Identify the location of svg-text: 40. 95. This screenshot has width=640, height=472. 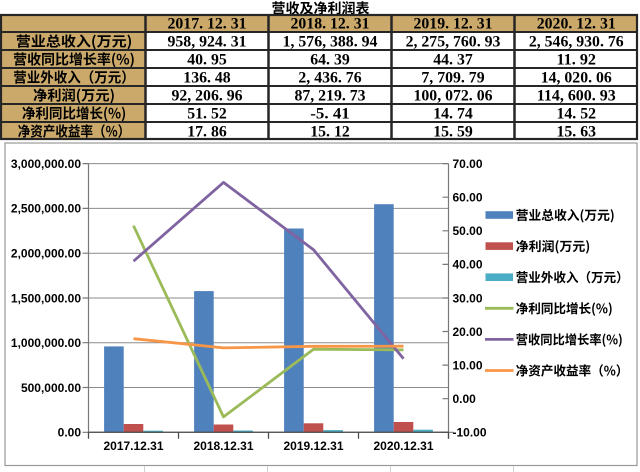
(207, 59).